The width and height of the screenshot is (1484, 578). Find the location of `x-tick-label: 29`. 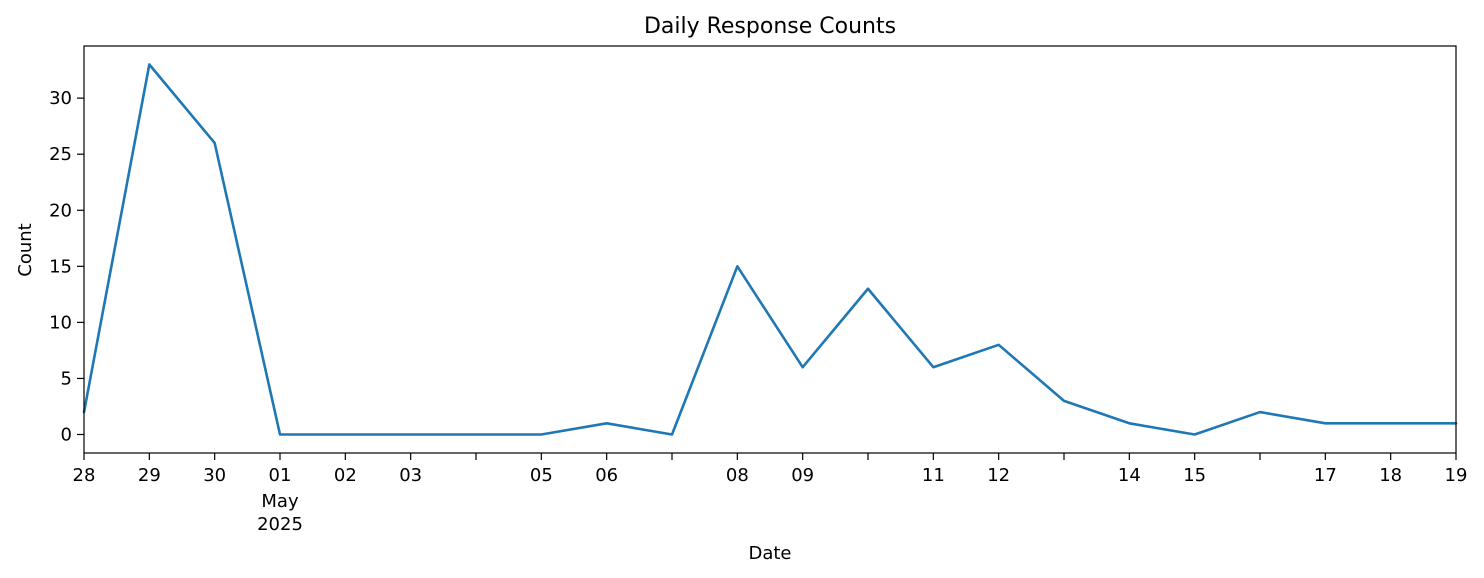

x-tick-label: 29 is located at coordinates (149, 475).